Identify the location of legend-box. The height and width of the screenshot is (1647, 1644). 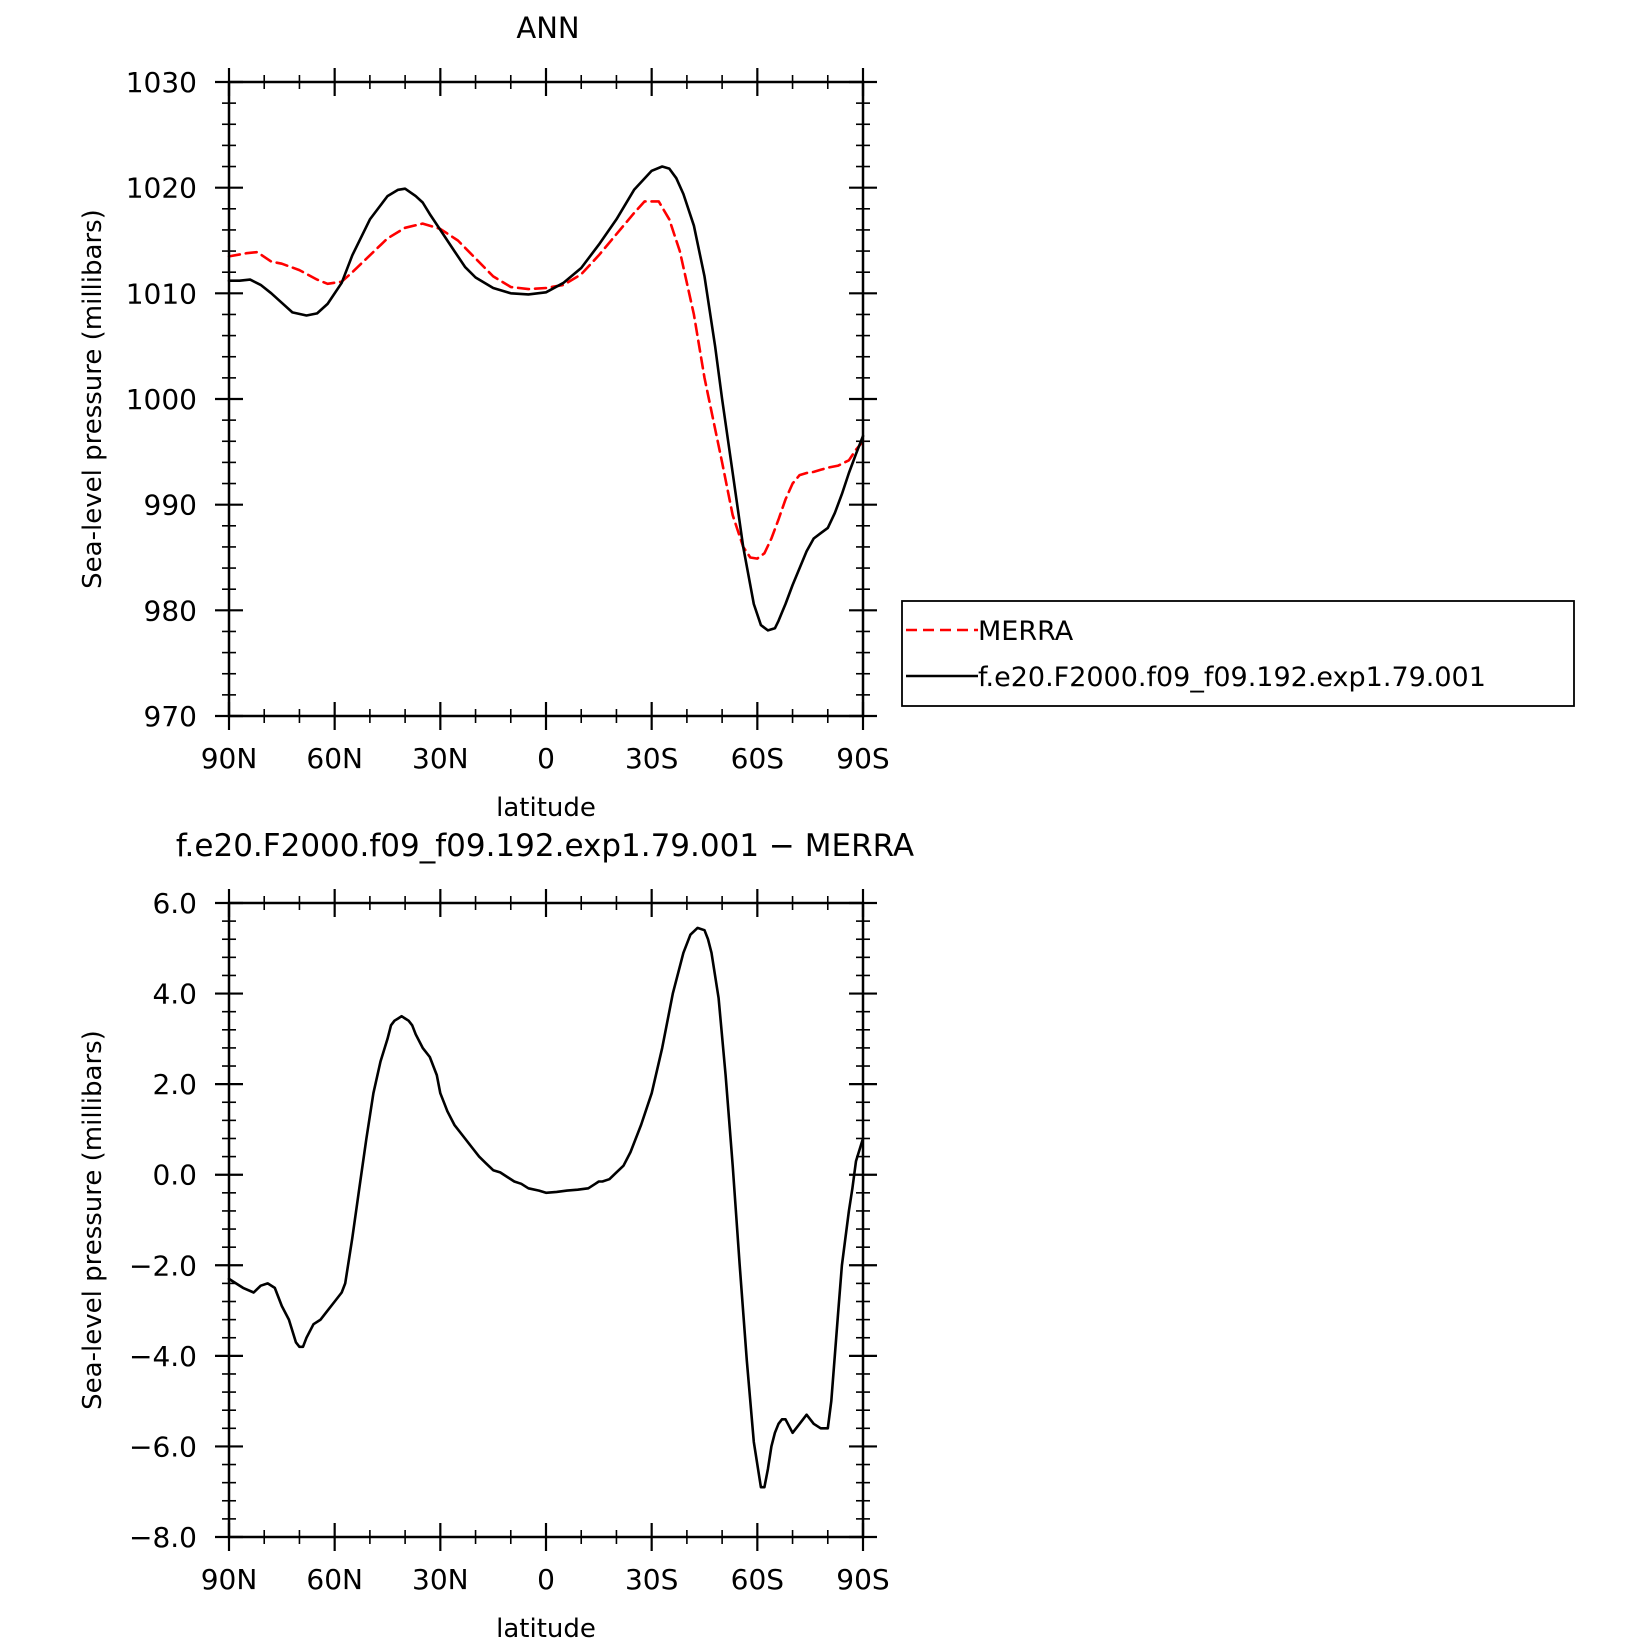
(1238, 653).